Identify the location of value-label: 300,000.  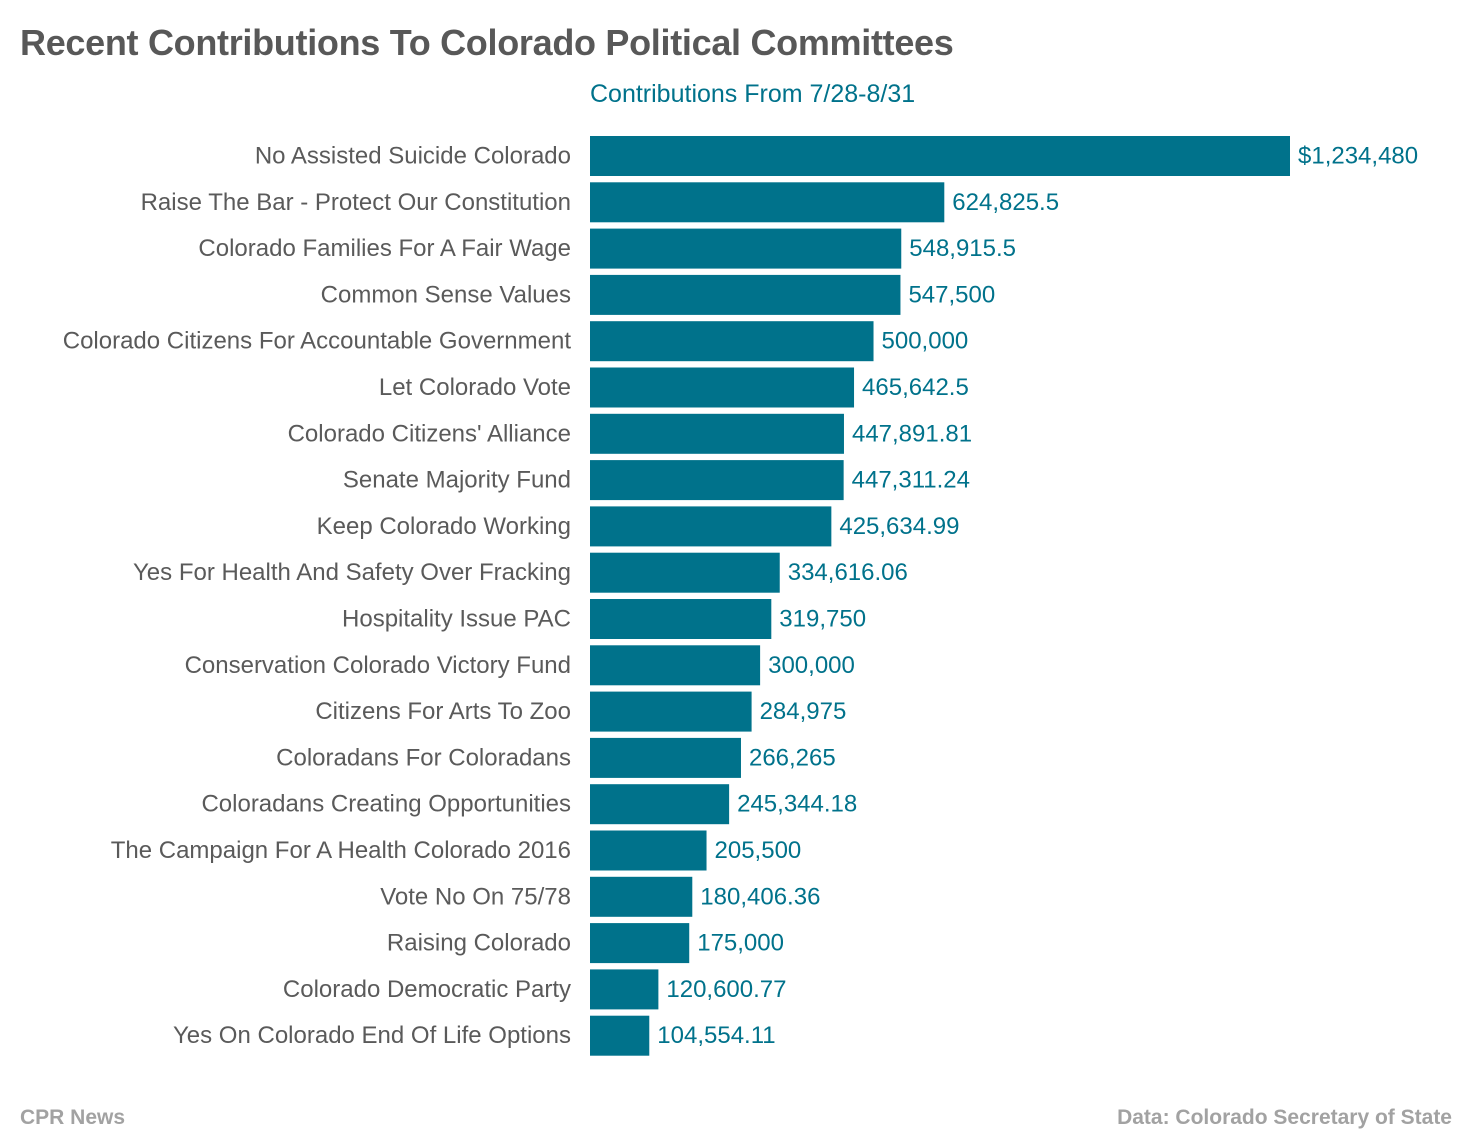
(811, 665).